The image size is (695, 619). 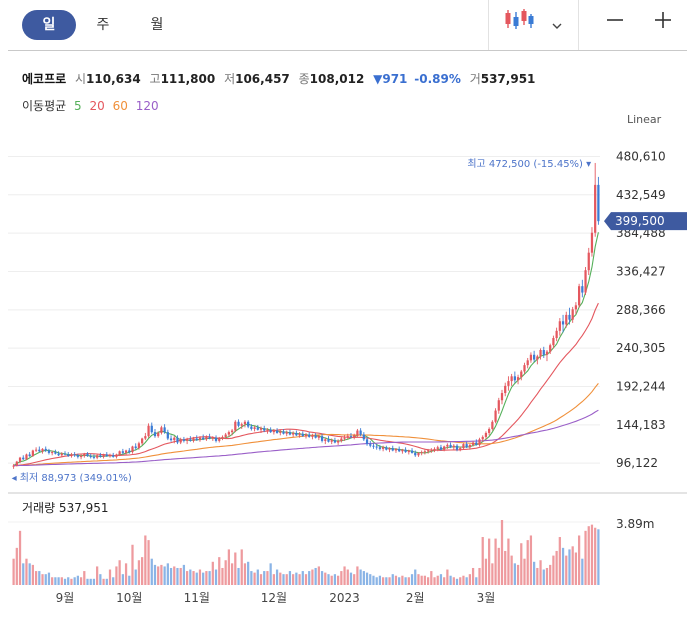 I want to click on y-tick-label: 192,244, so click(x=641, y=386).